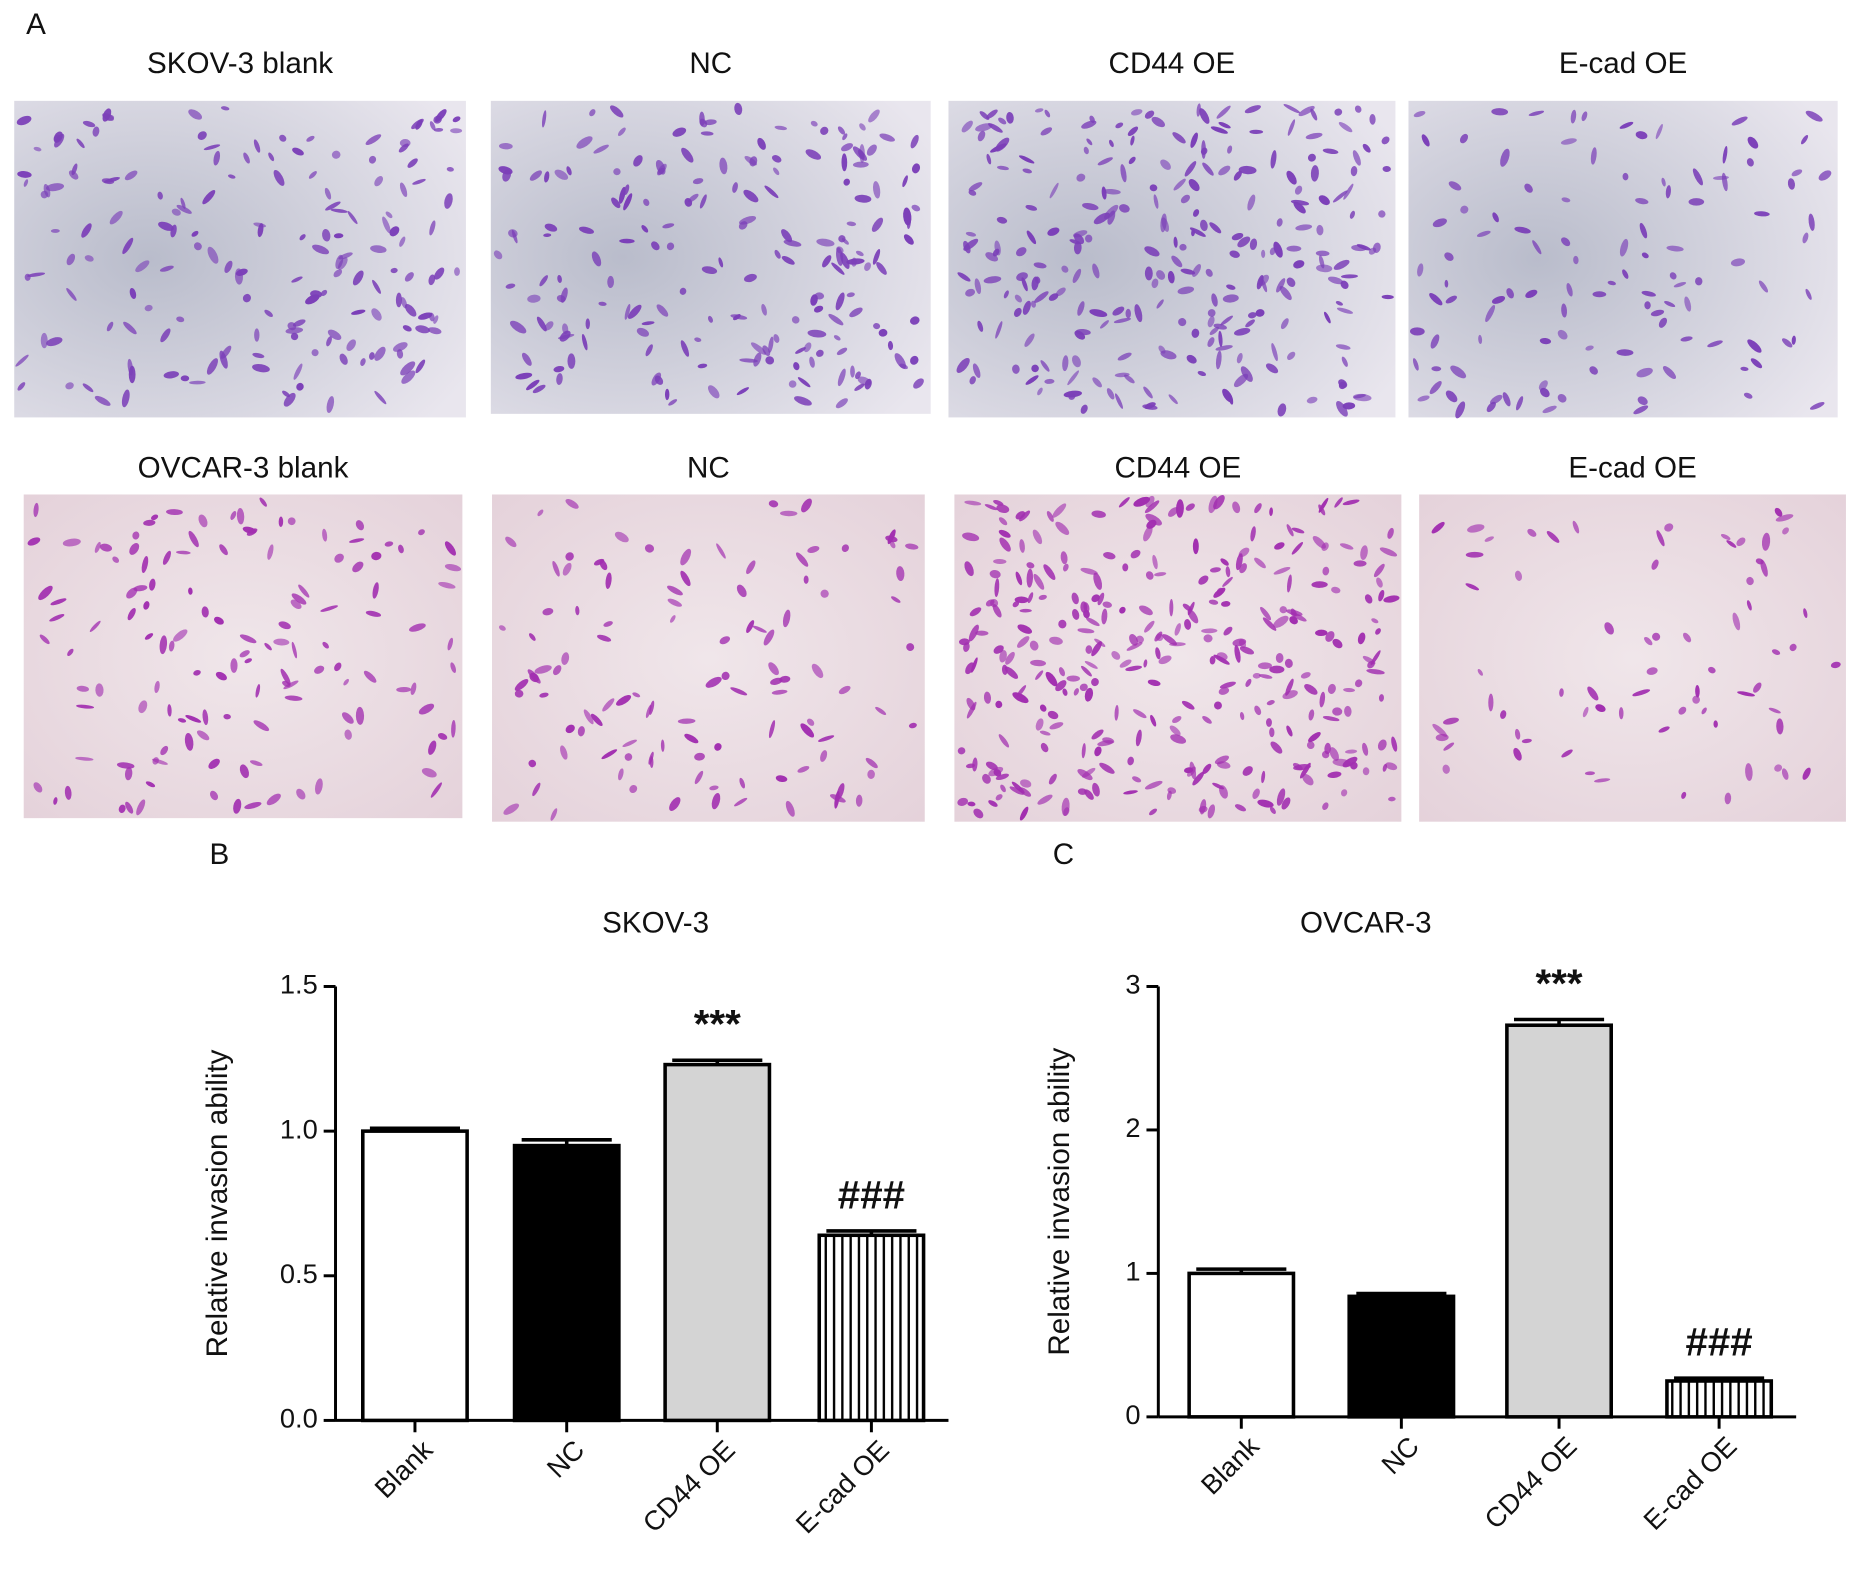  Describe the element at coordinates (1063, 854) in the screenshot. I see `panel-label: C` at that location.